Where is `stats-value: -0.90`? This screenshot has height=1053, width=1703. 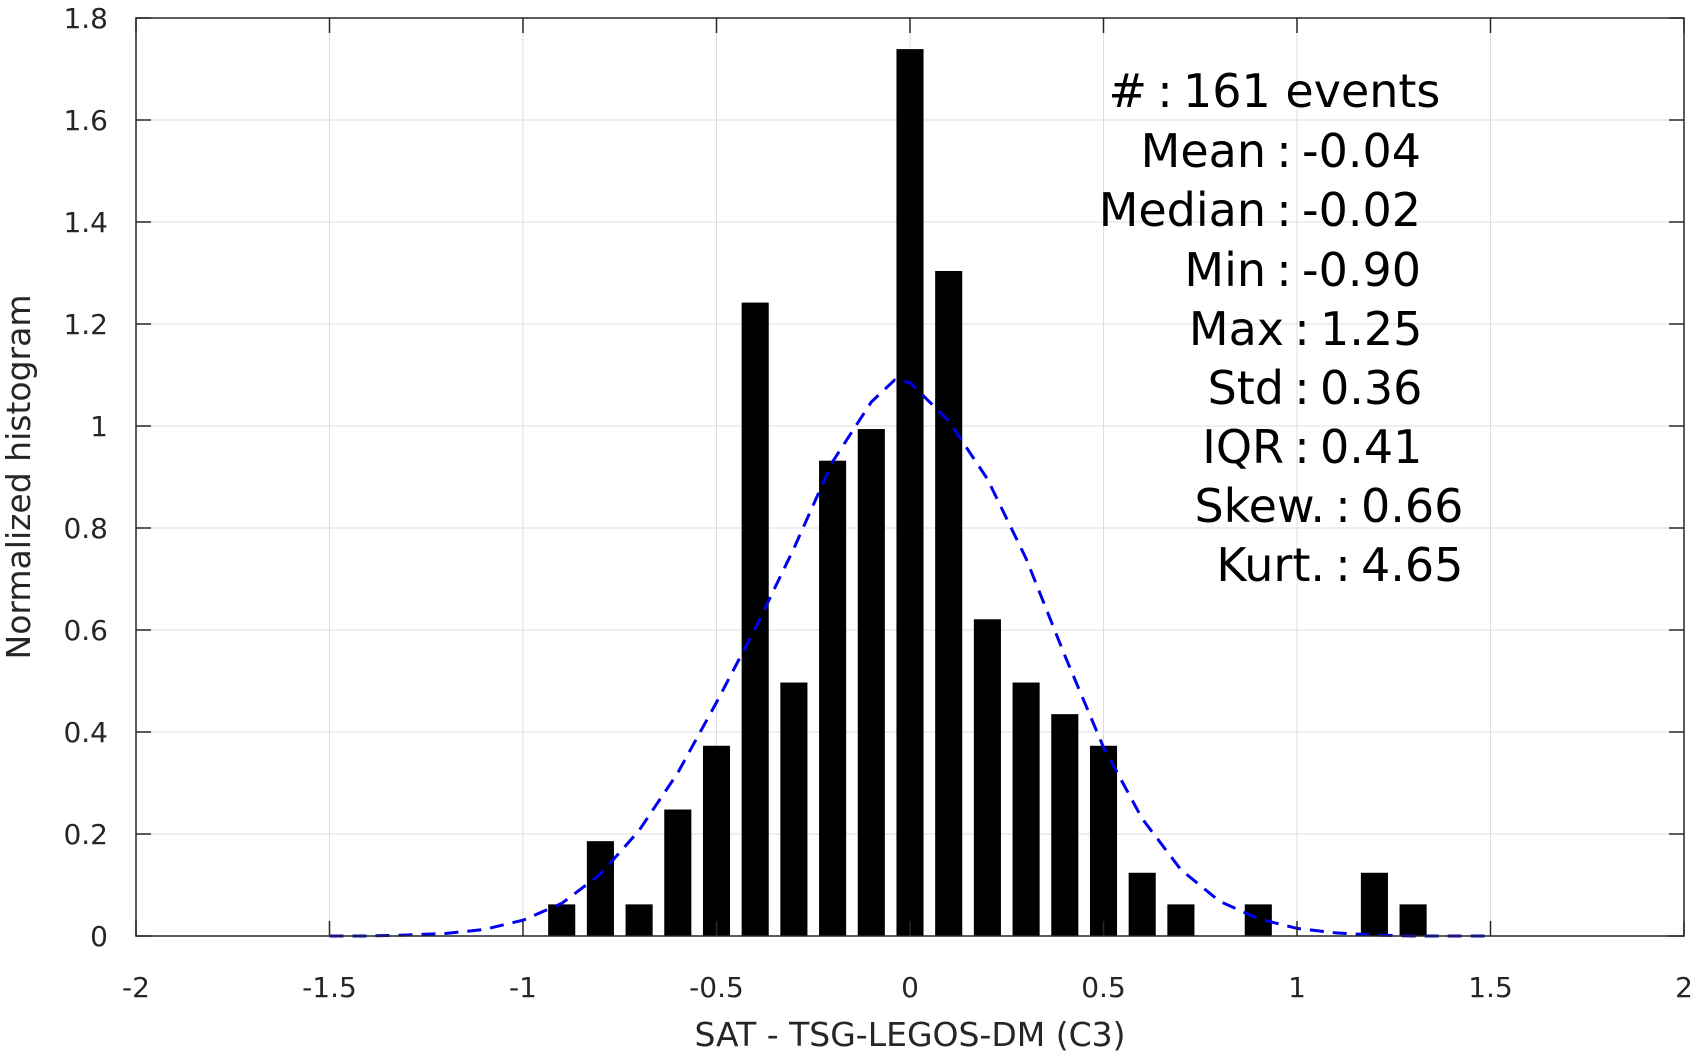
stats-value: -0.90 is located at coordinates (1361, 270).